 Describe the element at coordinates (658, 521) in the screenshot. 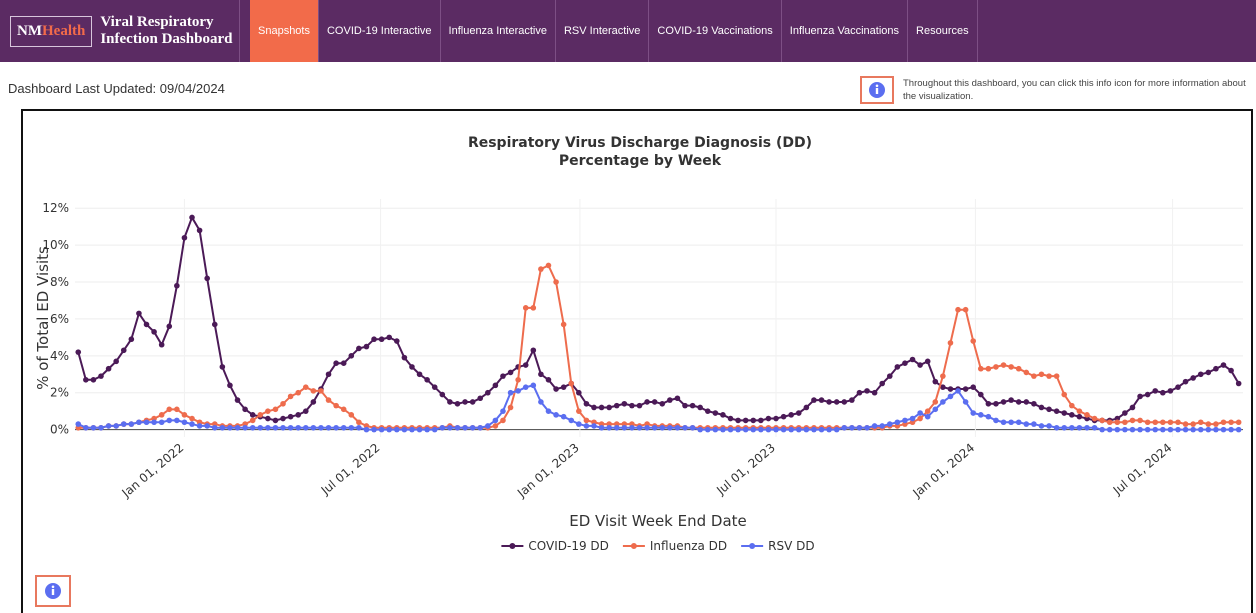

I see `x-axis-title: ED Visit Week End Date` at that location.